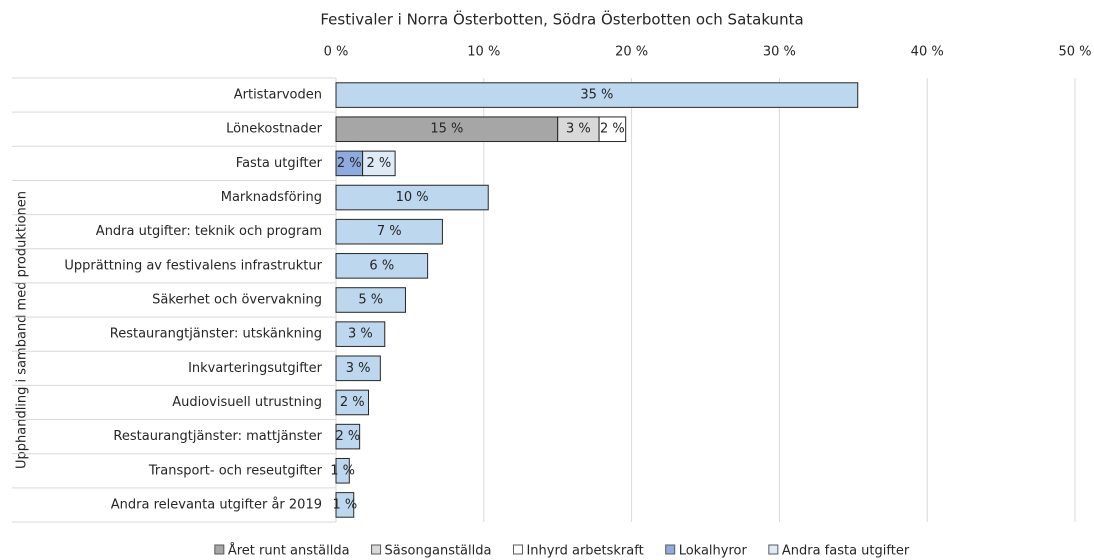 This screenshot has height=560, width=1094. What do you see at coordinates (1074, 52) in the screenshot?
I see `x-tick-label: 50 %` at bounding box center [1074, 52].